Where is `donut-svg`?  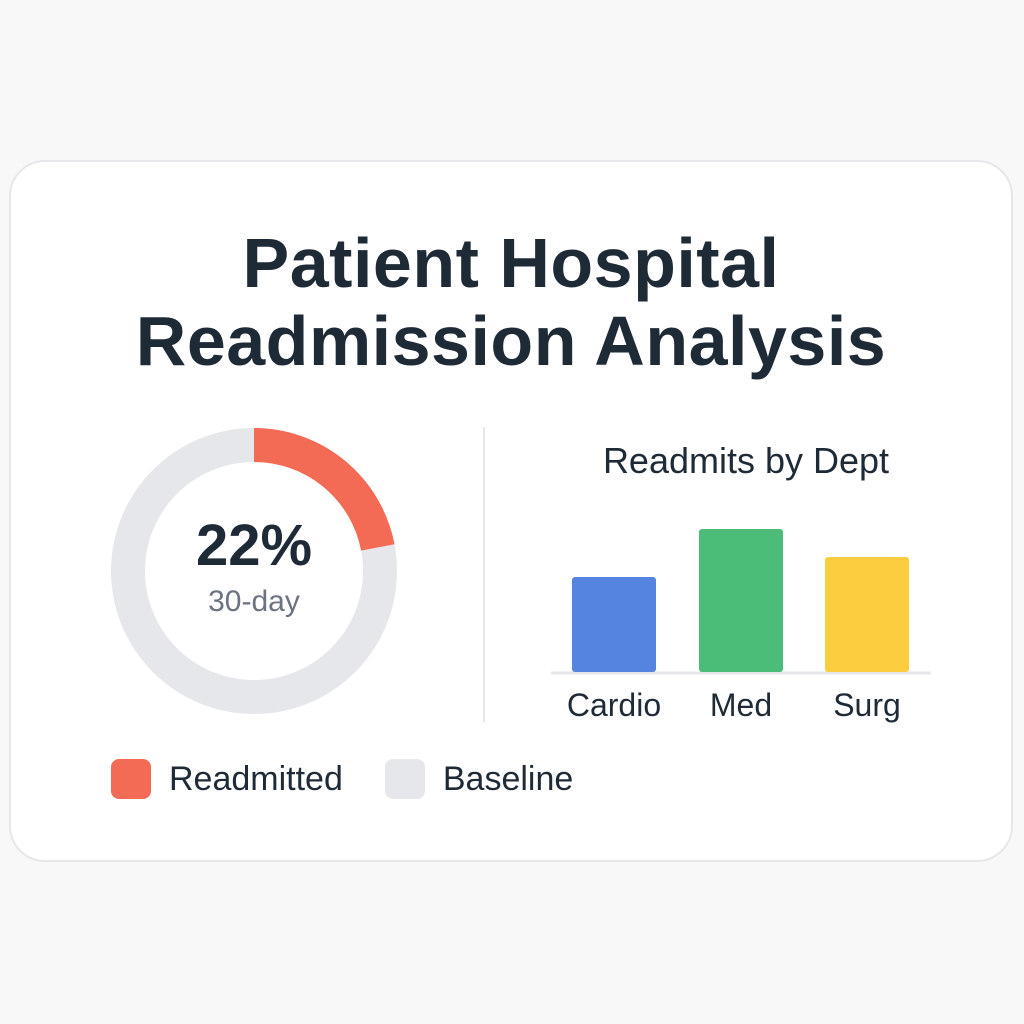
donut-svg is located at coordinates (254, 571).